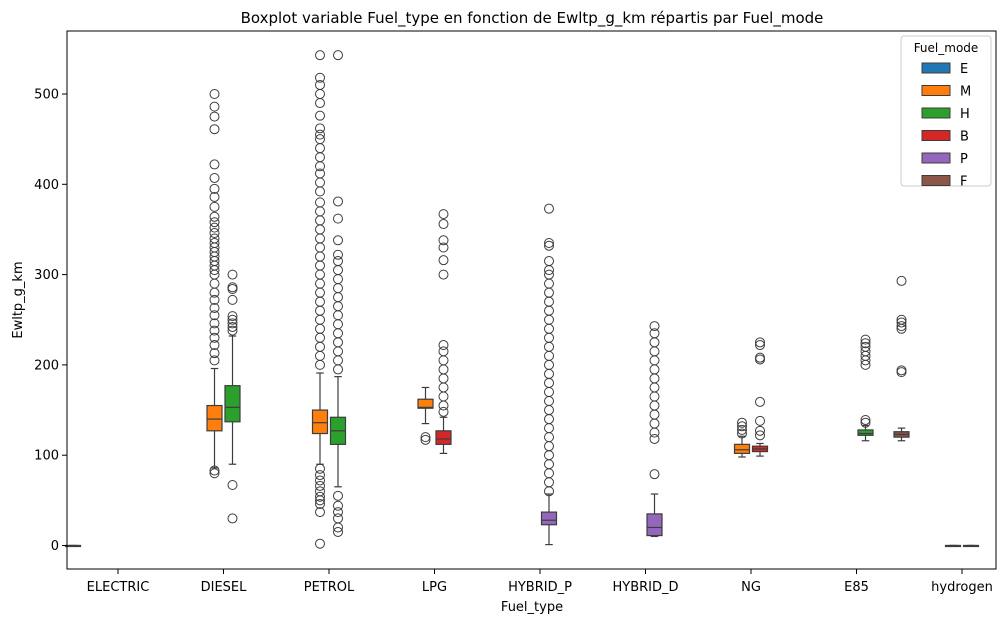  Describe the element at coordinates (18, 299) in the screenshot. I see `y-axis-label: Ewltp_g_km` at that location.